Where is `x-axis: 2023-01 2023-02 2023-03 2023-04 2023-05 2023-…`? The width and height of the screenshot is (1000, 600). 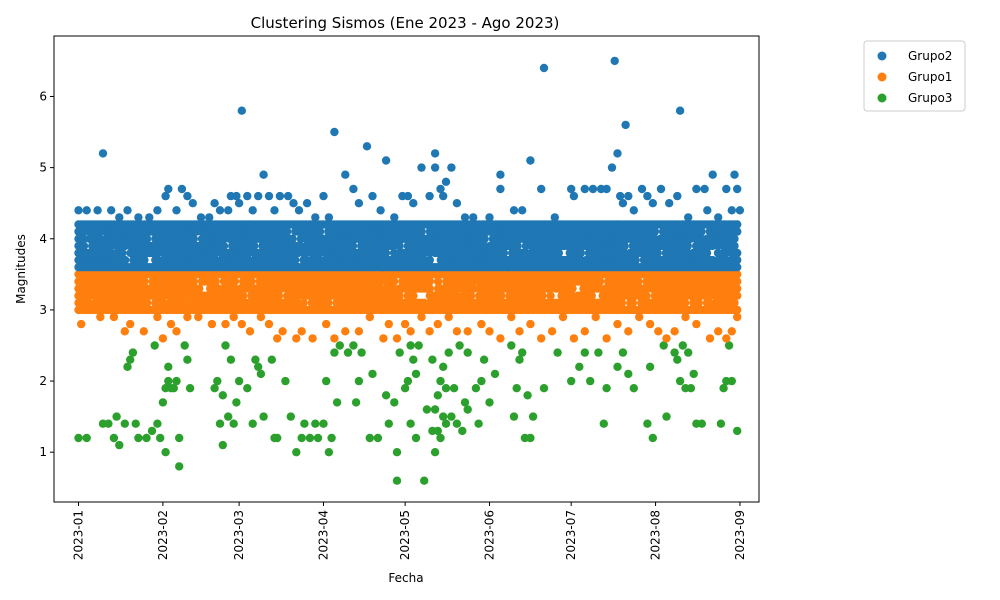 x-axis: 2023-01 2023-02 2023-03 2023-04 2023-05 2023-… is located at coordinates (409, 531).